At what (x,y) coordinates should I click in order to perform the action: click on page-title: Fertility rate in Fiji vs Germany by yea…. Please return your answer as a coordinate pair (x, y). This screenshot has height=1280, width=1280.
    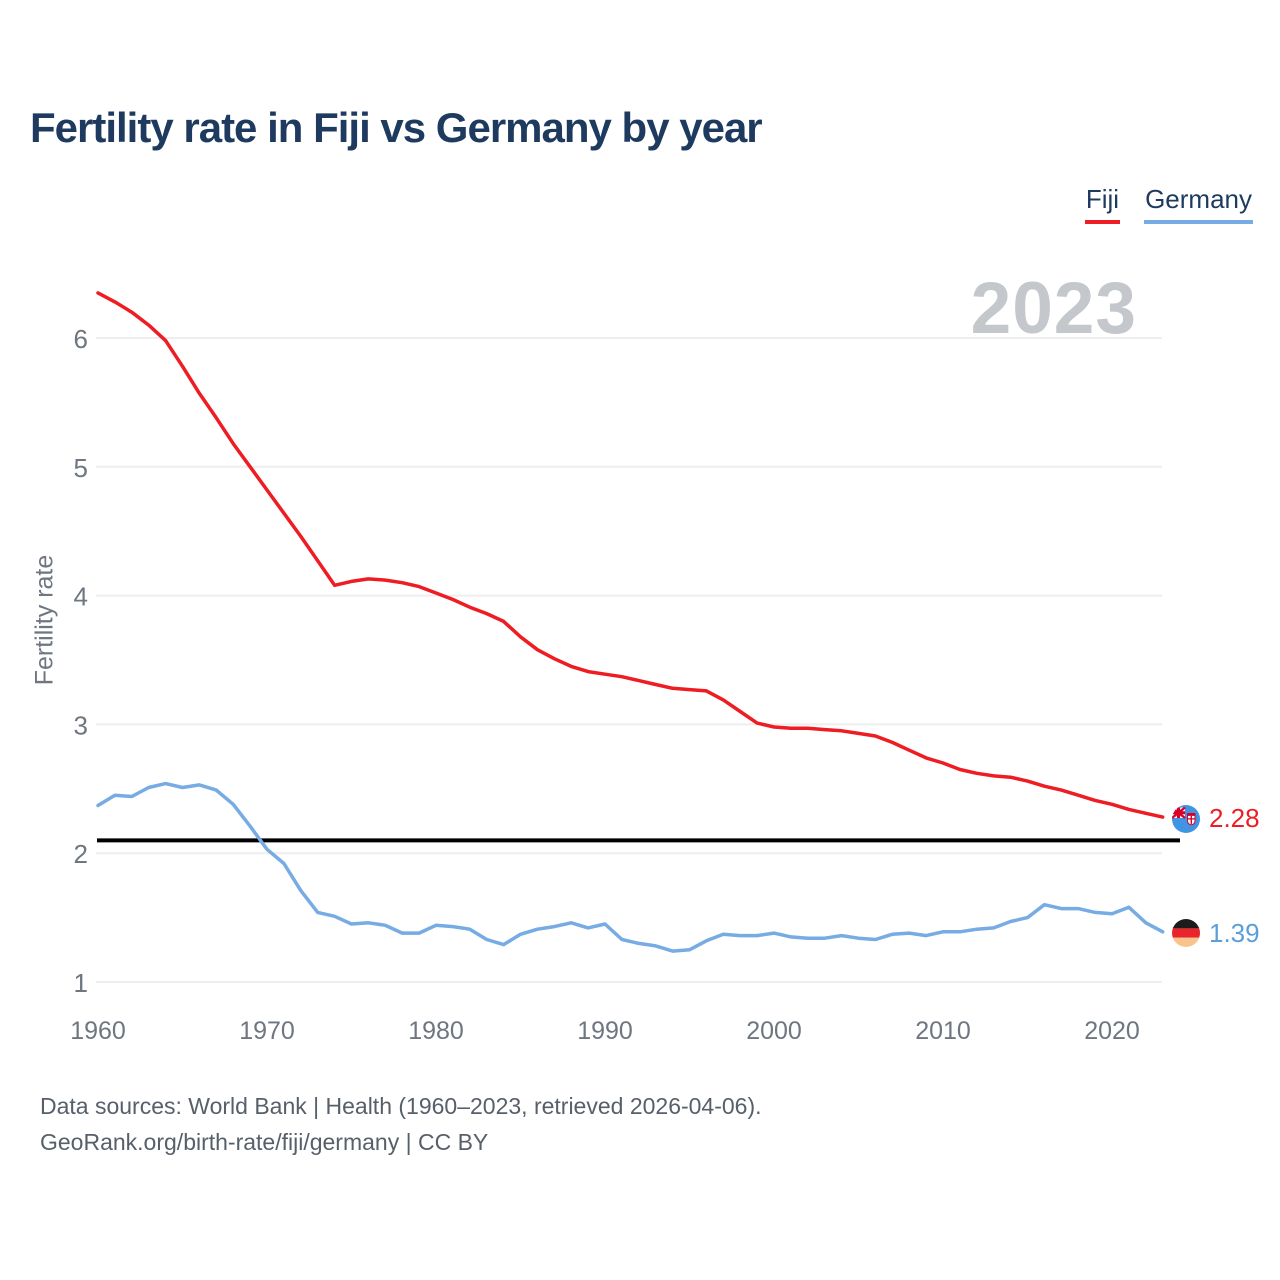
    Looking at the image, I should click on (396, 127).